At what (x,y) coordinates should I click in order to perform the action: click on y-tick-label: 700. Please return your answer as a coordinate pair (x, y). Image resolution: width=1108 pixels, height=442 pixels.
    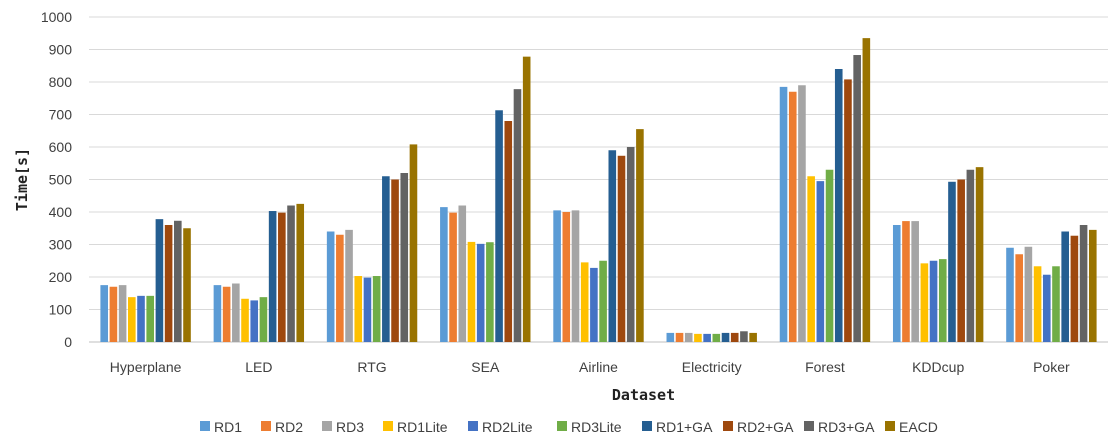
    Looking at the image, I should click on (61, 115).